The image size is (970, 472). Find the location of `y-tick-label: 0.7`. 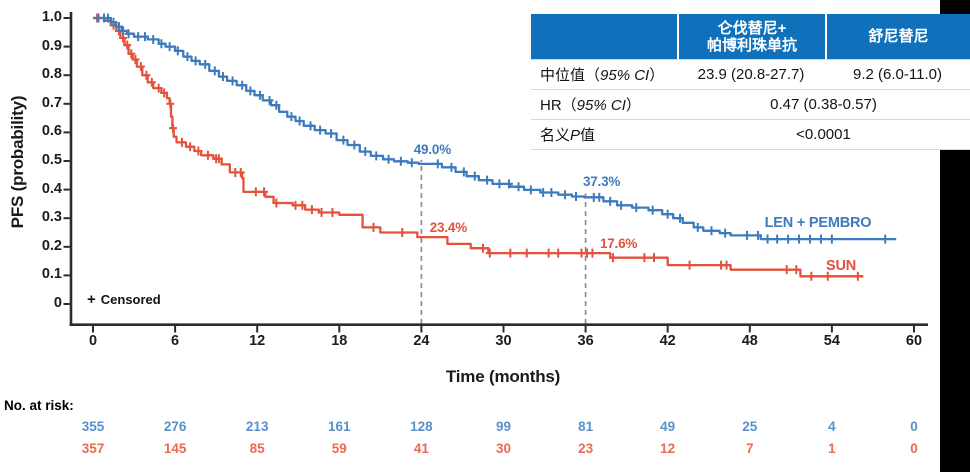

y-tick-label: 0.7 is located at coordinates (51, 102).